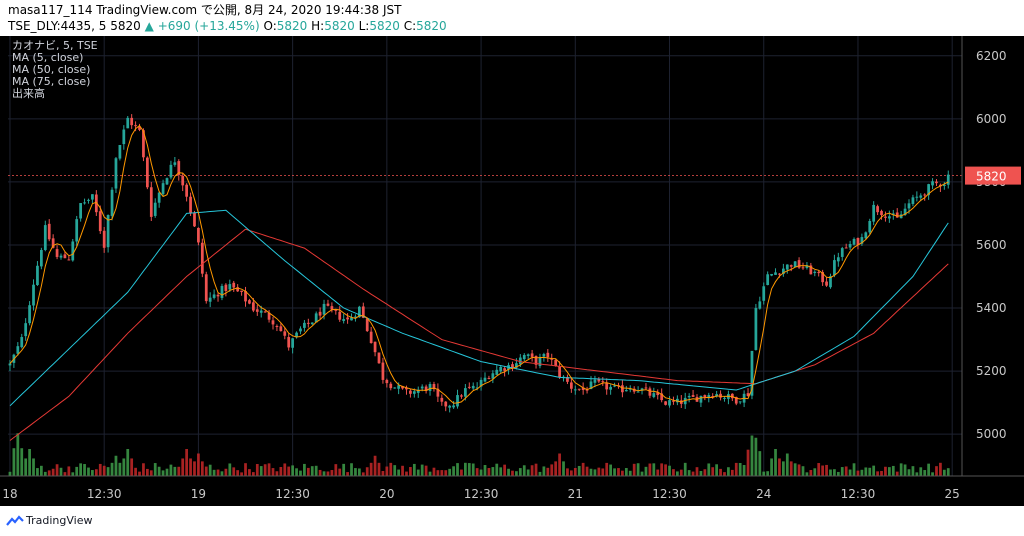 The image size is (1024, 536). Describe the element at coordinates (51, 69) in the screenshot. I see `legend-ma50: MA (50, close)` at that location.